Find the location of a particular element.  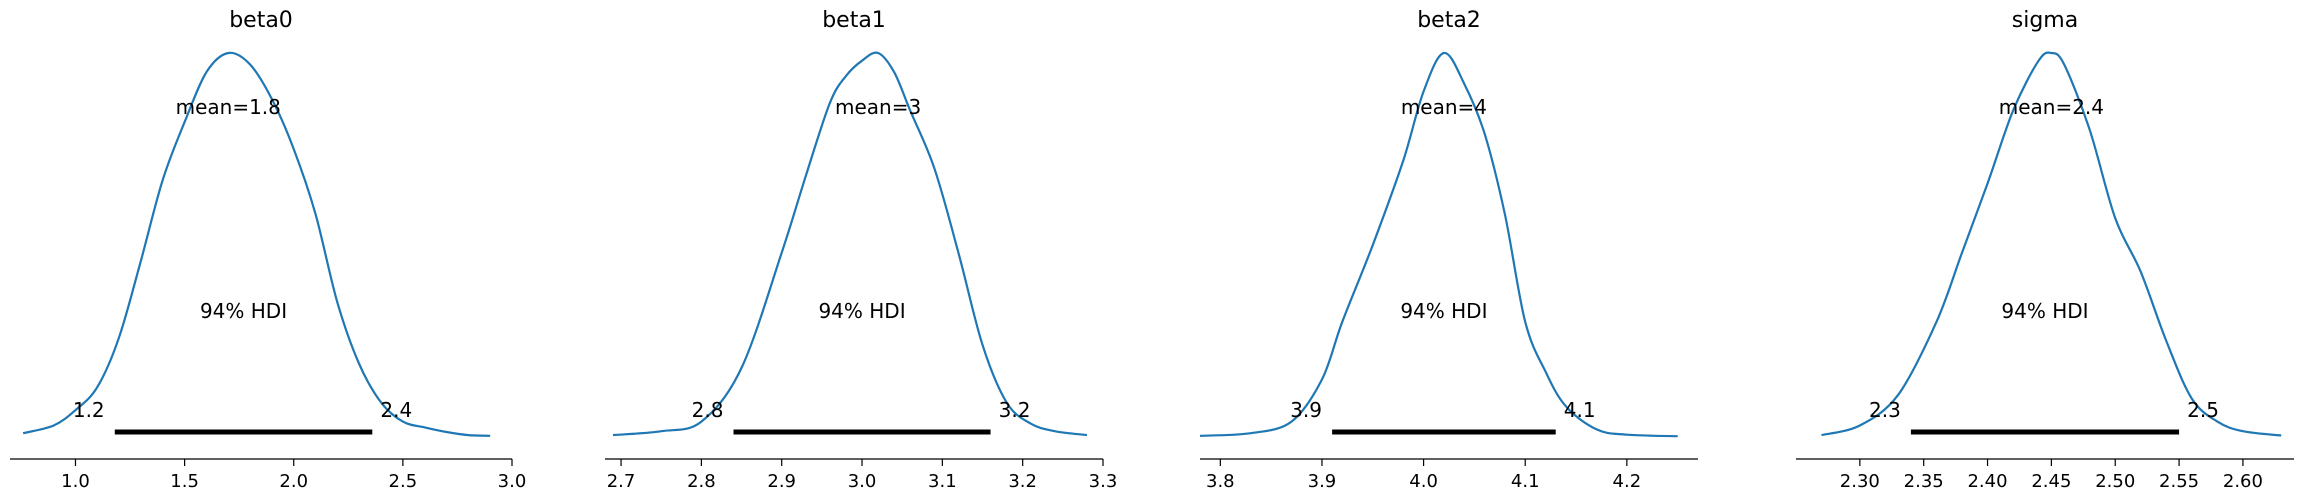

x-tick-label: 2.5 is located at coordinates (403, 481).